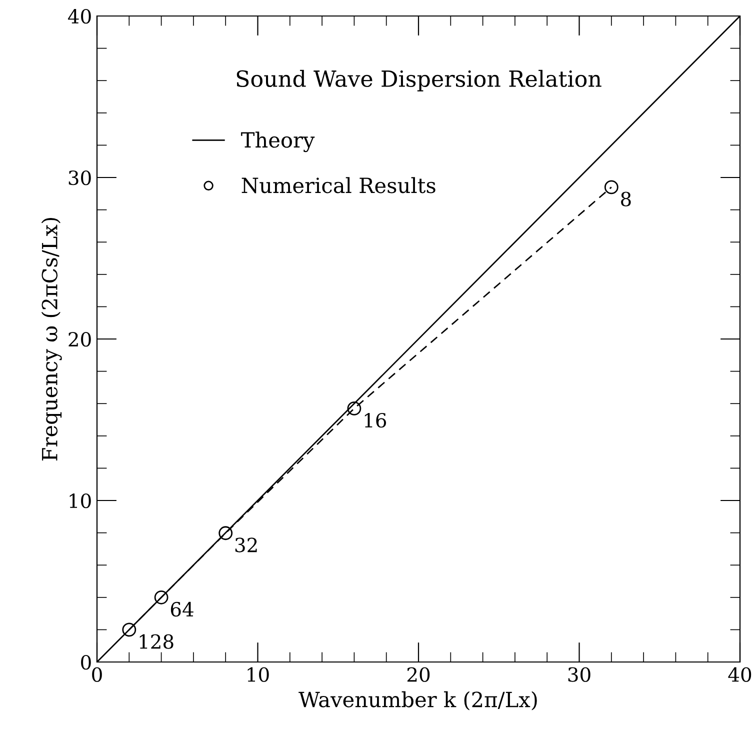 The width and height of the screenshot is (756, 742). What do you see at coordinates (97, 674) in the screenshot?
I see `x-tick-label: 0` at bounding box center [97, 674].